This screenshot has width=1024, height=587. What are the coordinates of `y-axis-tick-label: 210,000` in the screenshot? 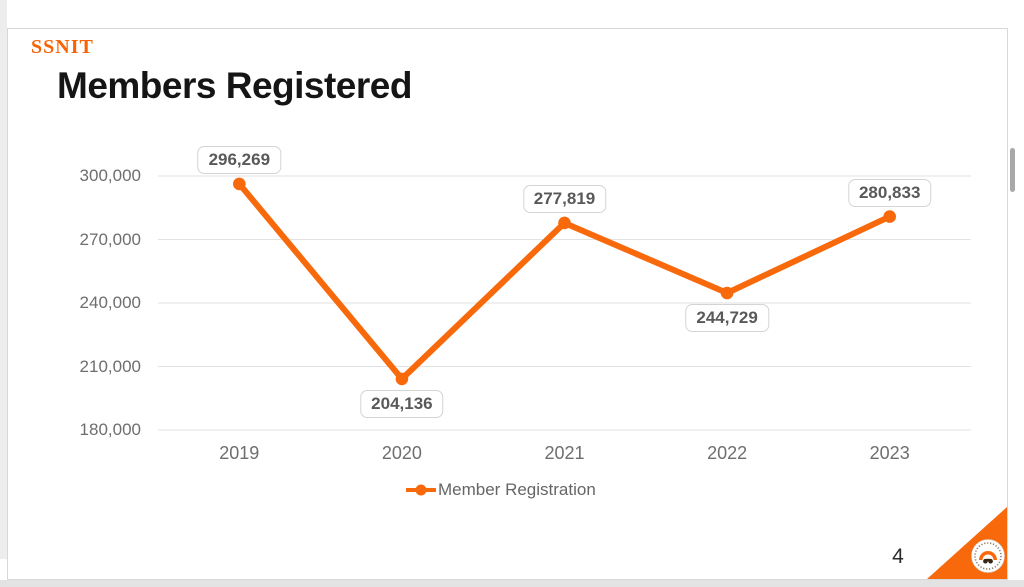 It's located at (110, 366).